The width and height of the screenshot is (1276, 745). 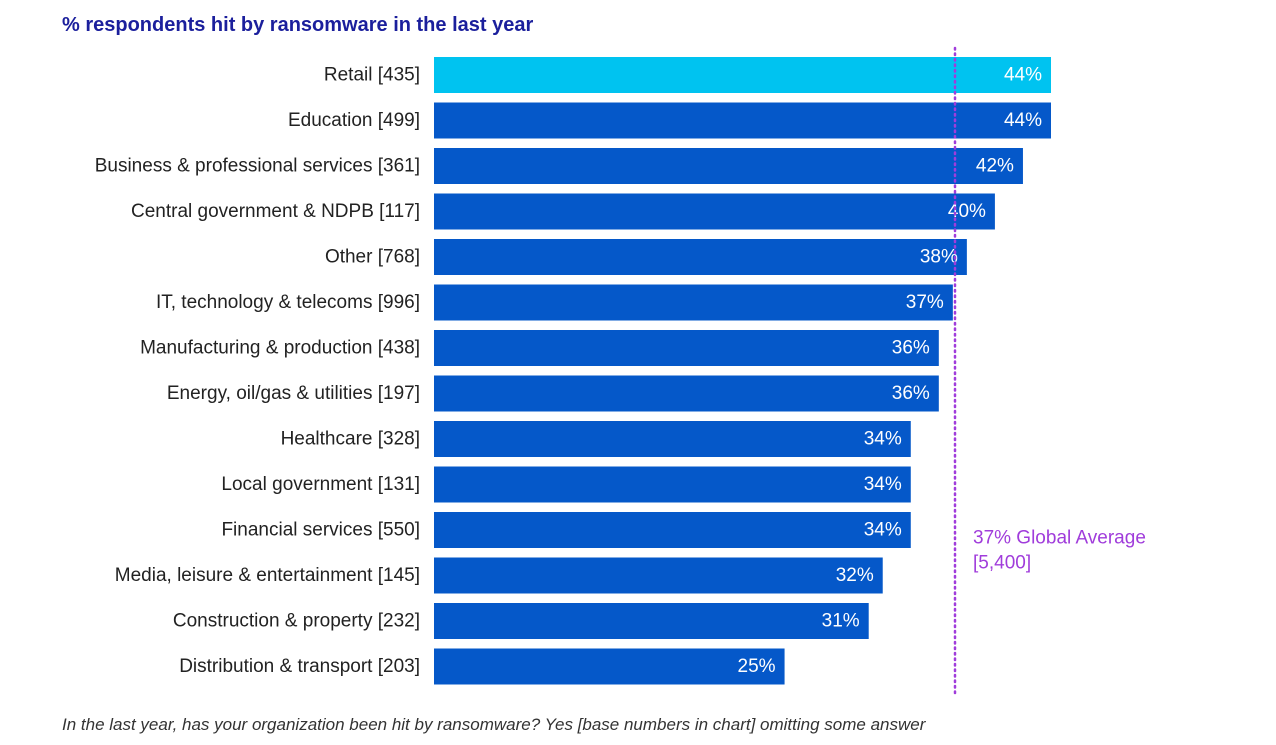 What do you see at coordinates (372, 75) in the screenshot?
I see `category-label: Retail [435]` at bounding box center [372, 75].